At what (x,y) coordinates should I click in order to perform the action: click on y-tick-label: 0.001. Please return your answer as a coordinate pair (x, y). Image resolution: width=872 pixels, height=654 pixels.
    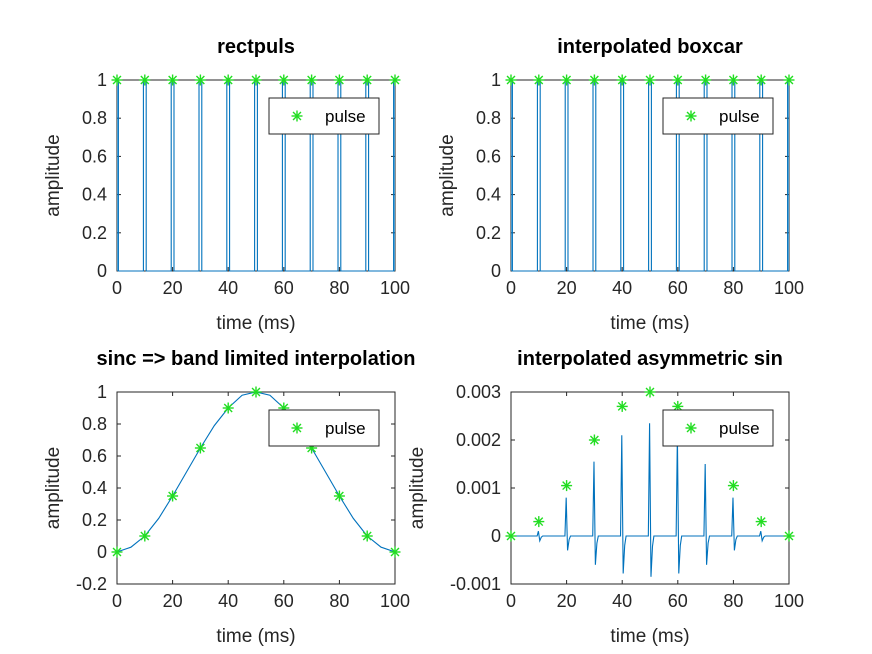
    Looking at the image, I should click on (478, 488).